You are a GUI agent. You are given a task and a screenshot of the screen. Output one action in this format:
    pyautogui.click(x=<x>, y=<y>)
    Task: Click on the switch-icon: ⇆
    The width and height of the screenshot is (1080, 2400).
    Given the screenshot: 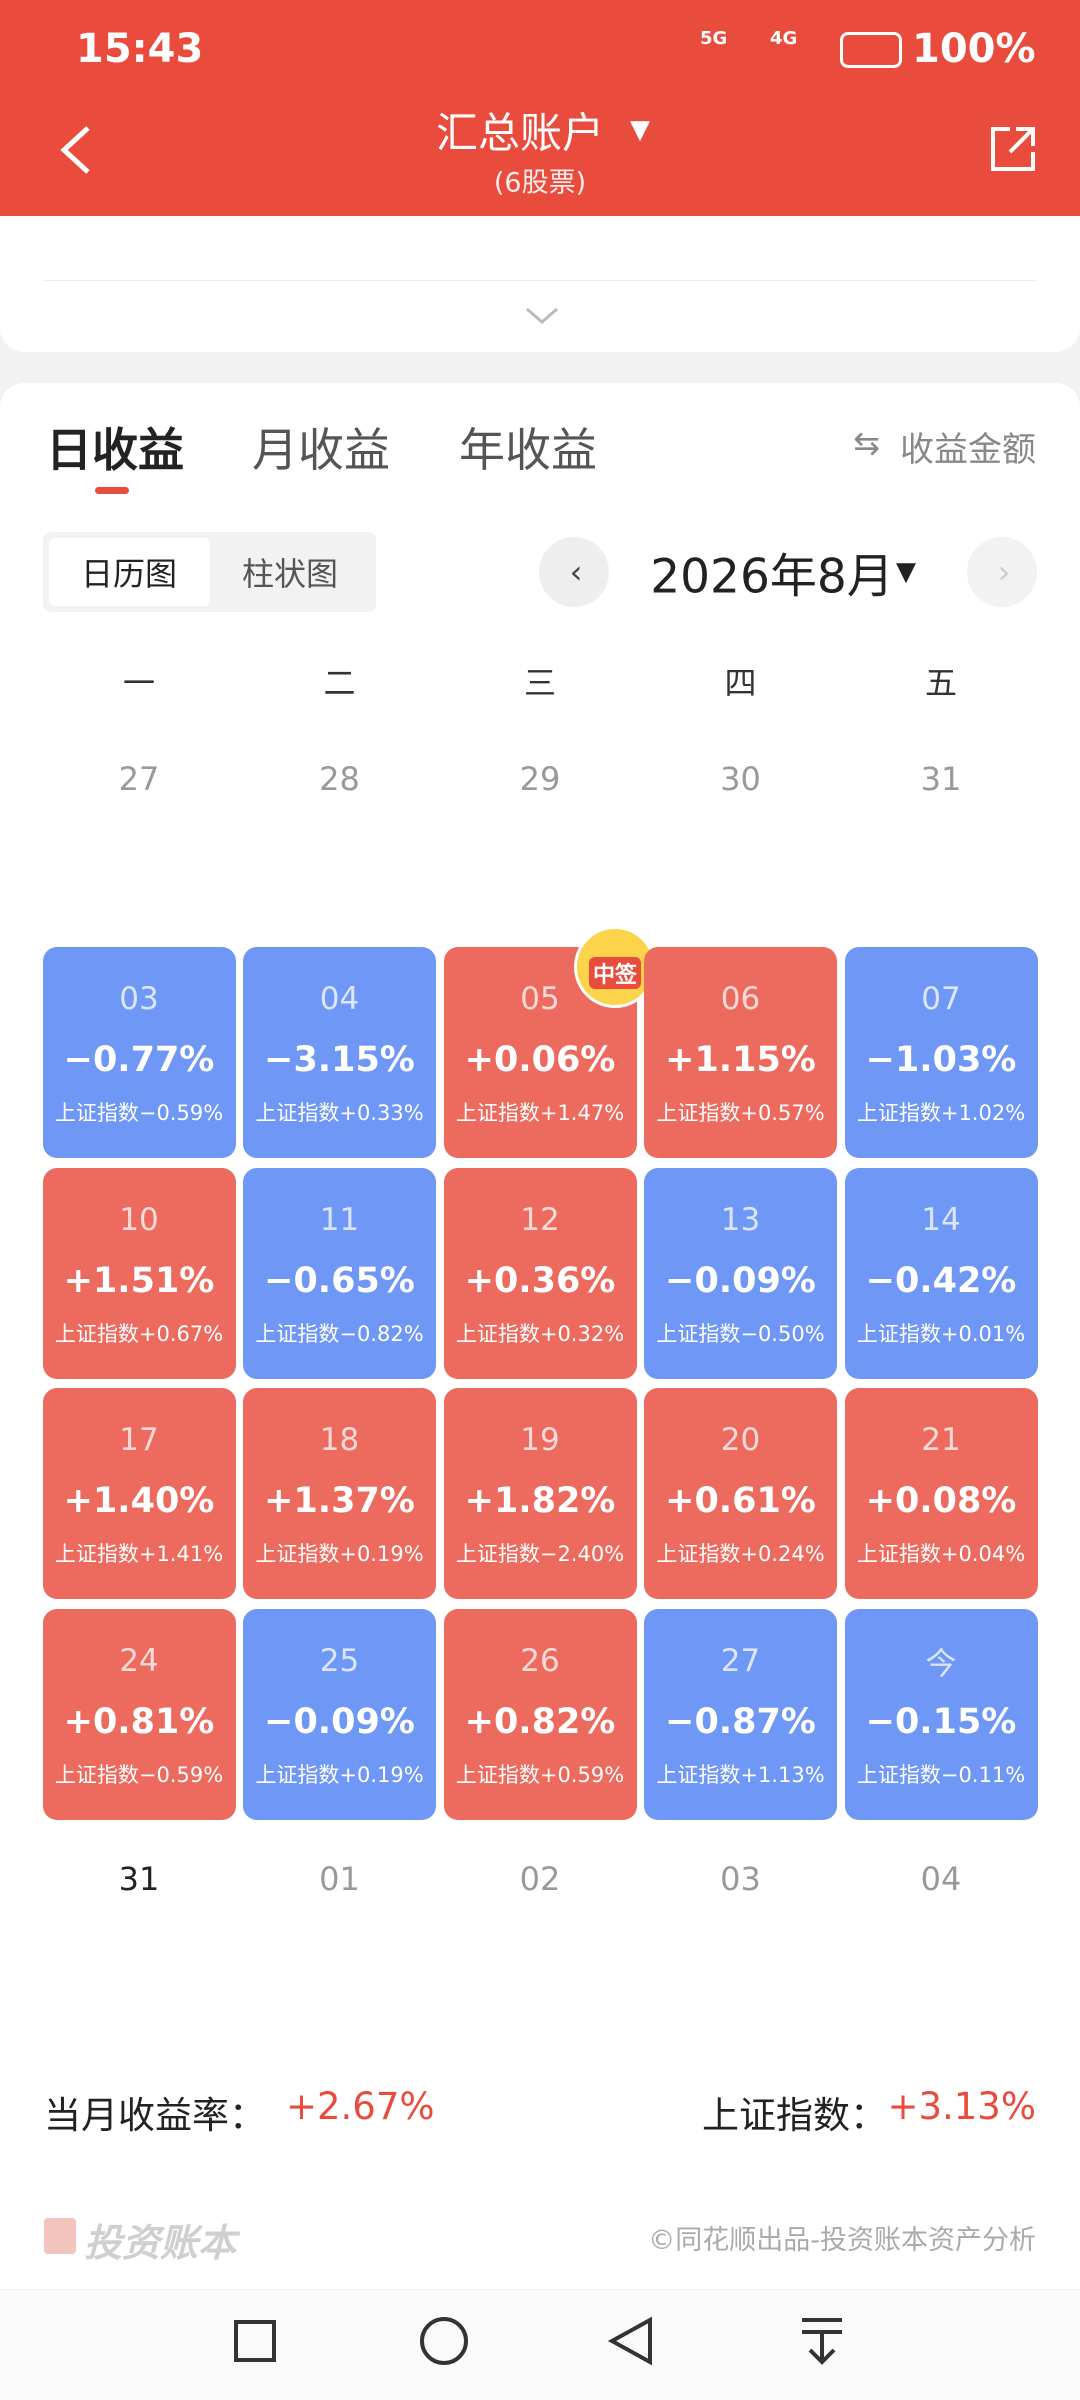 What is the action you would take?
    pyautogui.click(x=866, y=443)
    